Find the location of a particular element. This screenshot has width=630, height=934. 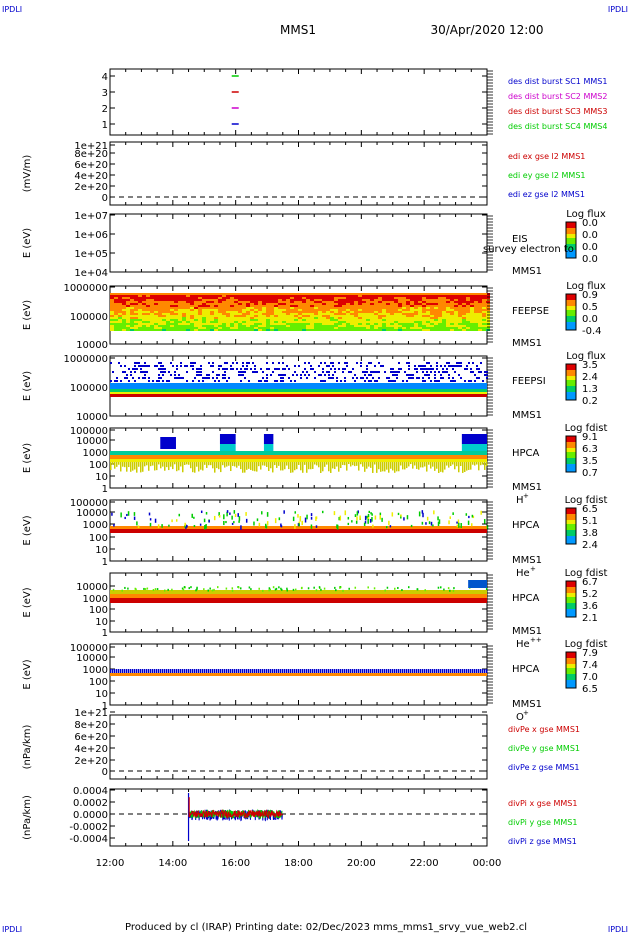

y-tick-label: 1000 is located at coordinates (95, 453).